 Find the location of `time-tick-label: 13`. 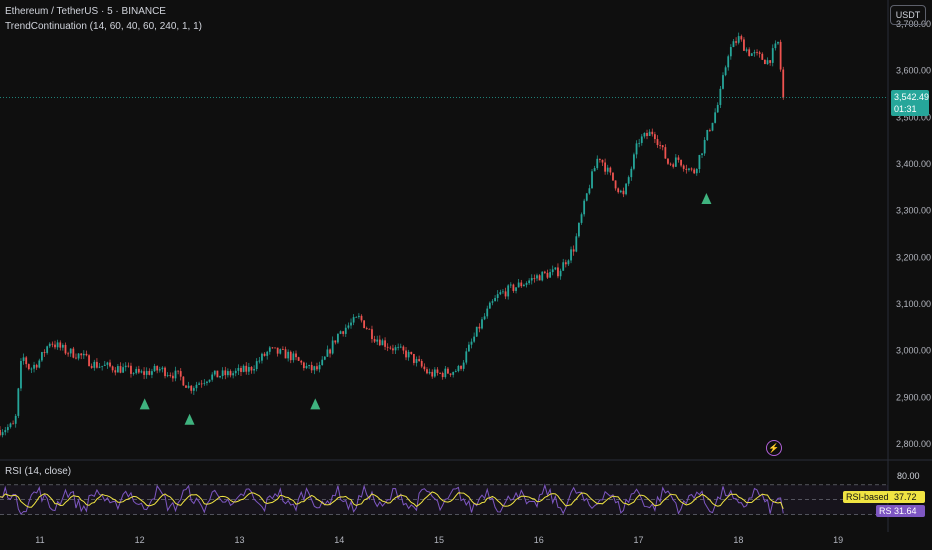

time-tick-label: 13 is located at coordinates (239, 540).